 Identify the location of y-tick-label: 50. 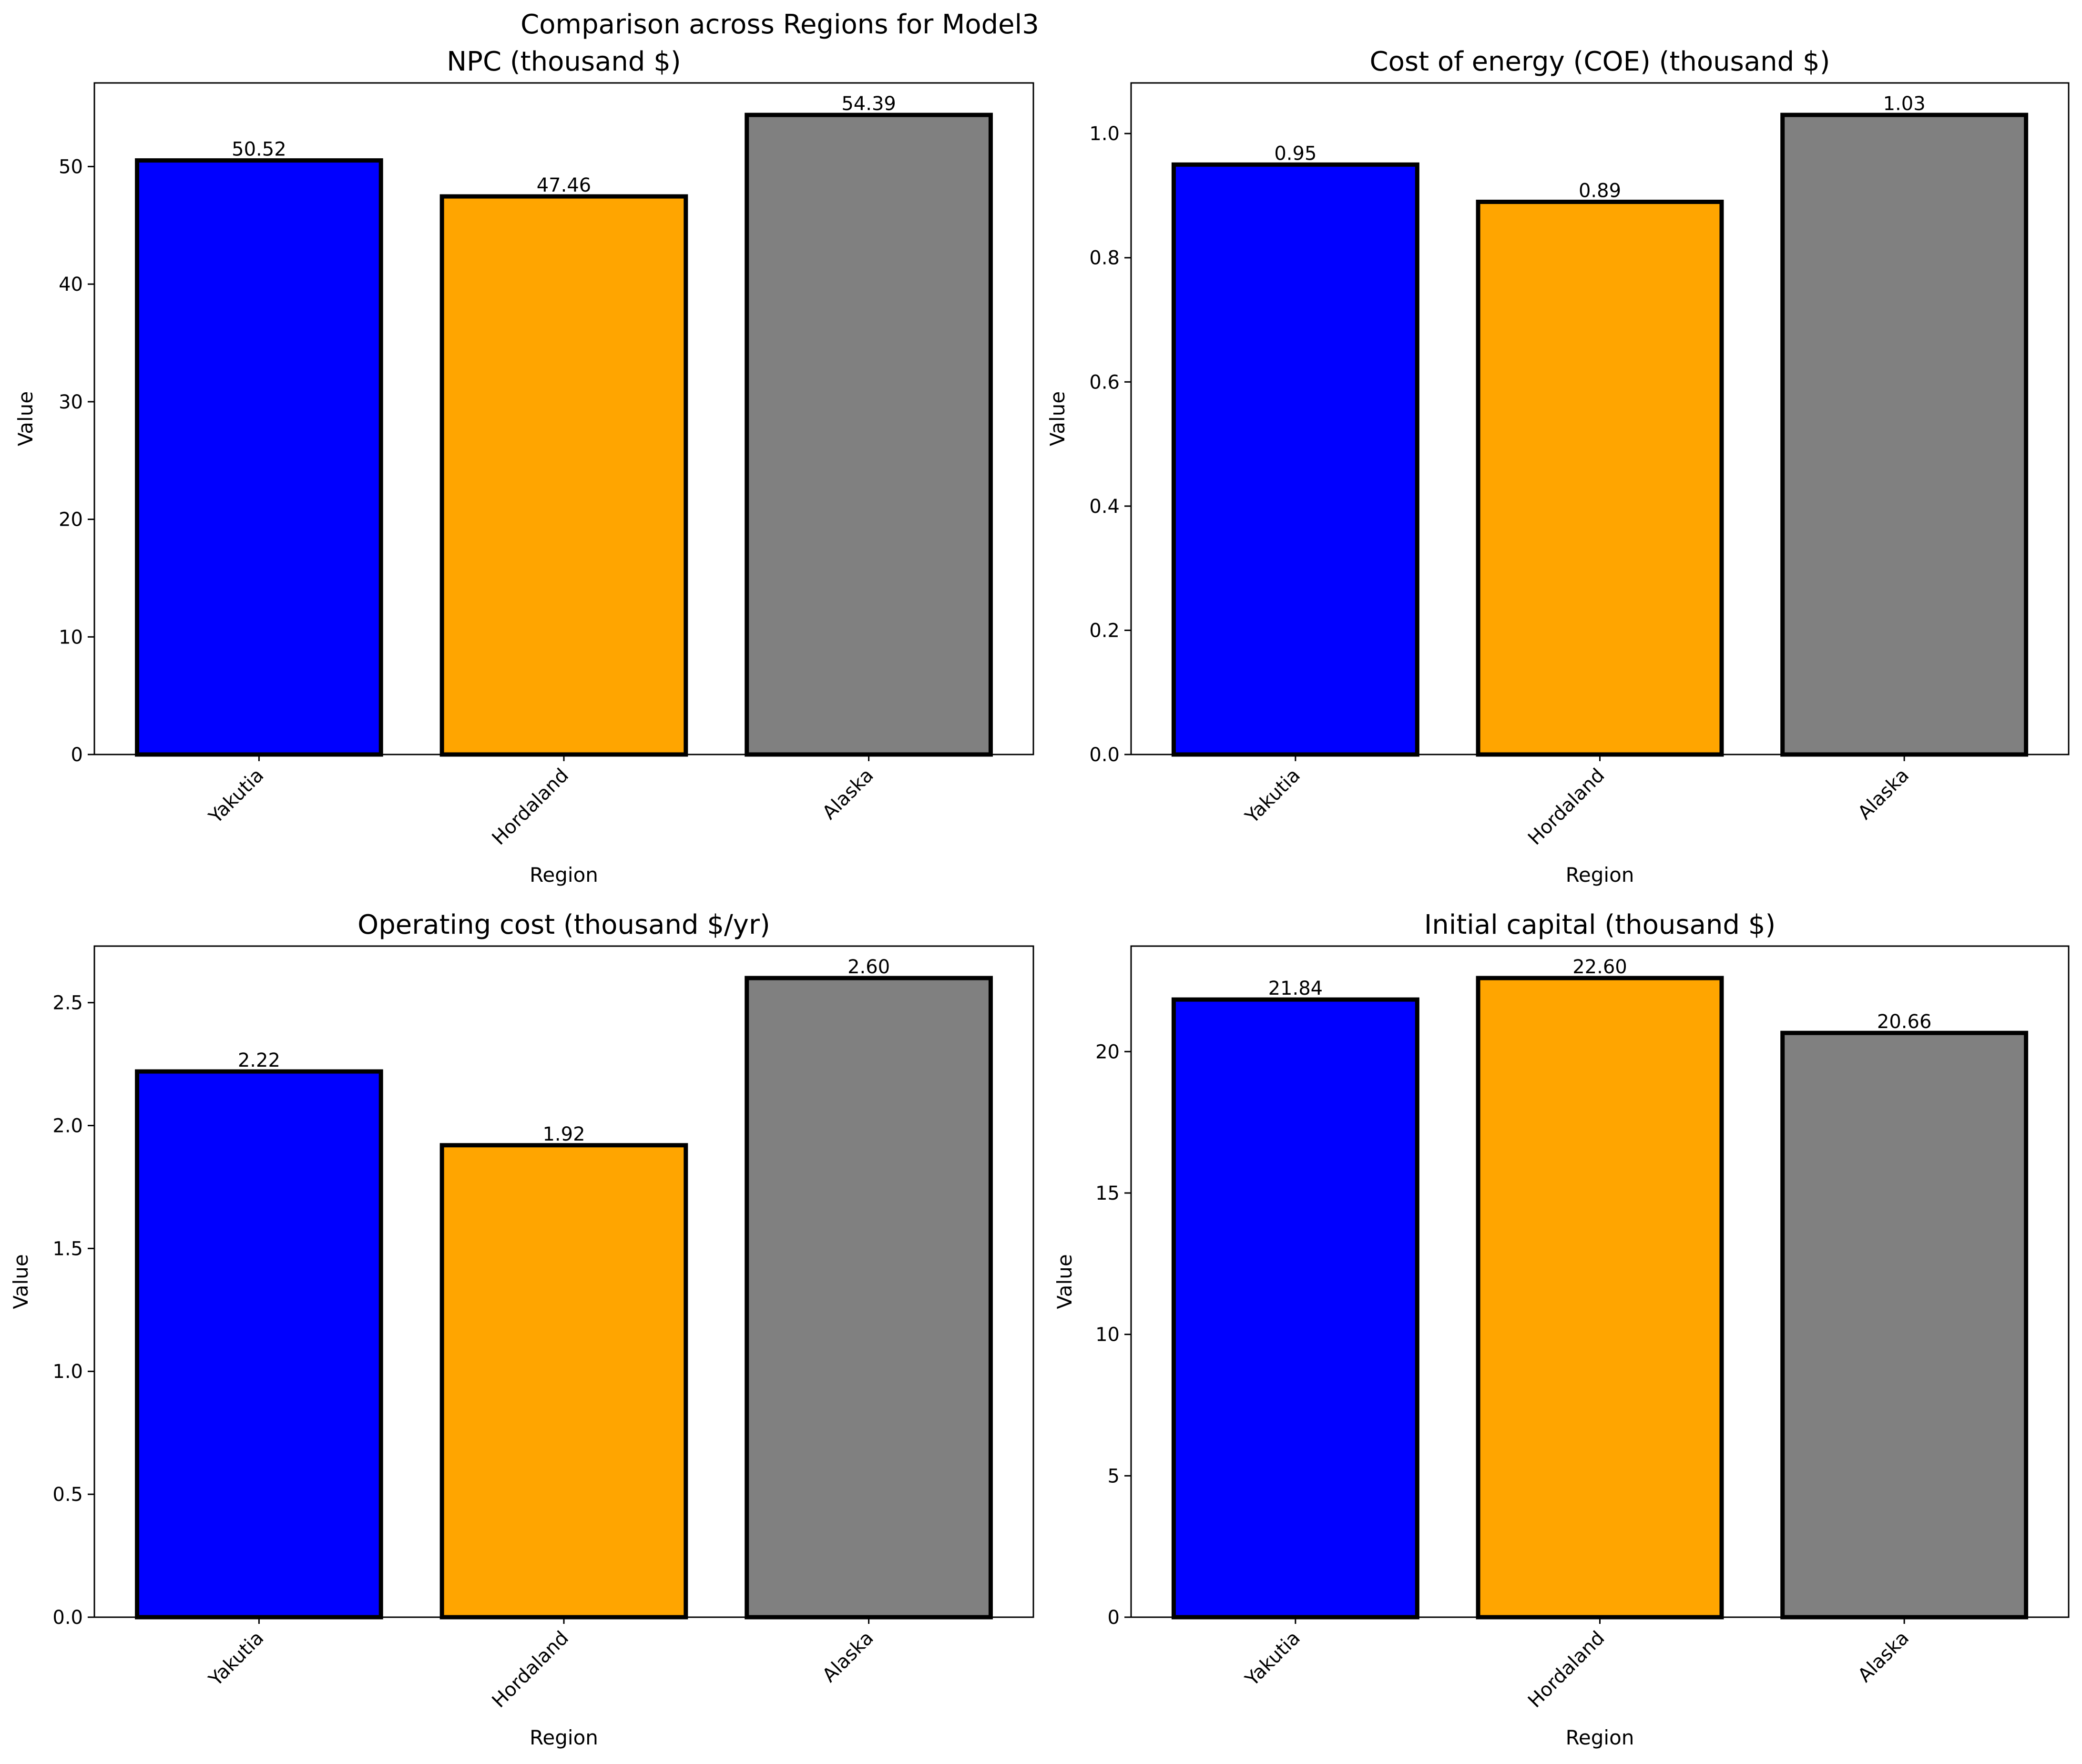
(71, 167).